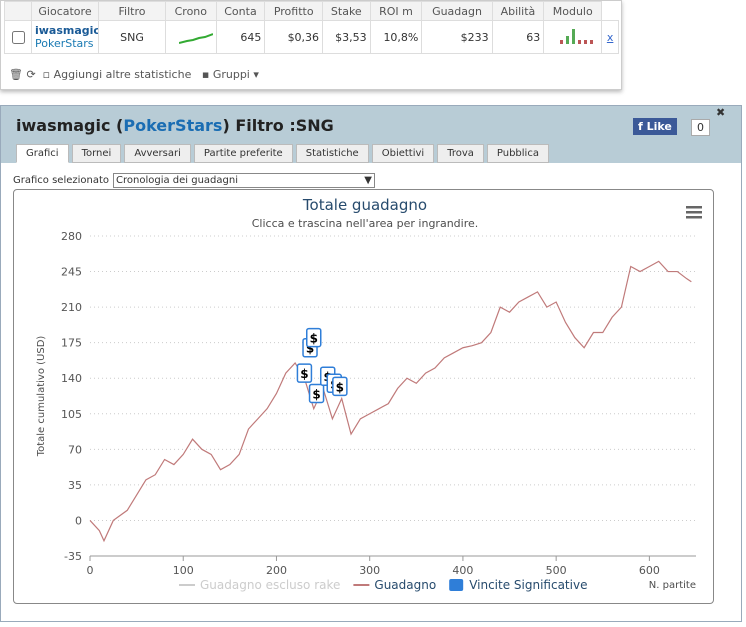 The height and width of the screenshot is (627, 746). What do you see at coordinates (294, 37) in the screenshot?
I see `profit: $0,36` at bounding box center [294, 37].